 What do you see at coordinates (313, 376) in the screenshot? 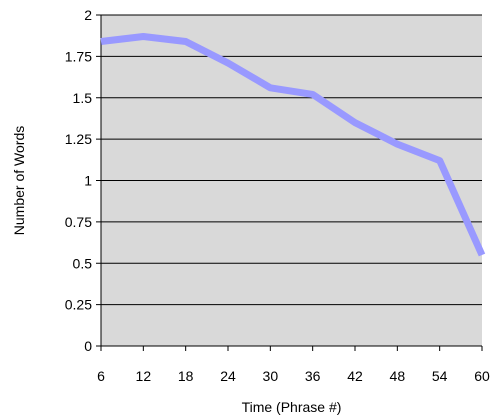
I see `x-tick-label: 36` at bounding box center [313, 376].